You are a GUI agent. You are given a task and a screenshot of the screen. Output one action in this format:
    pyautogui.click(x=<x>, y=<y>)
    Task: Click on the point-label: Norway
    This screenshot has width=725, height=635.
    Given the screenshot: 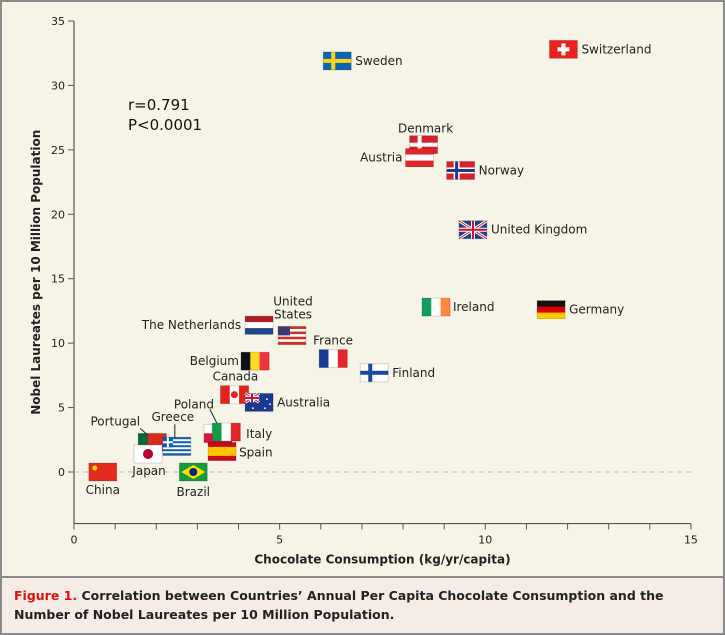 What is the action you would take?
    pyautogui.click(x=502, y=170)
    